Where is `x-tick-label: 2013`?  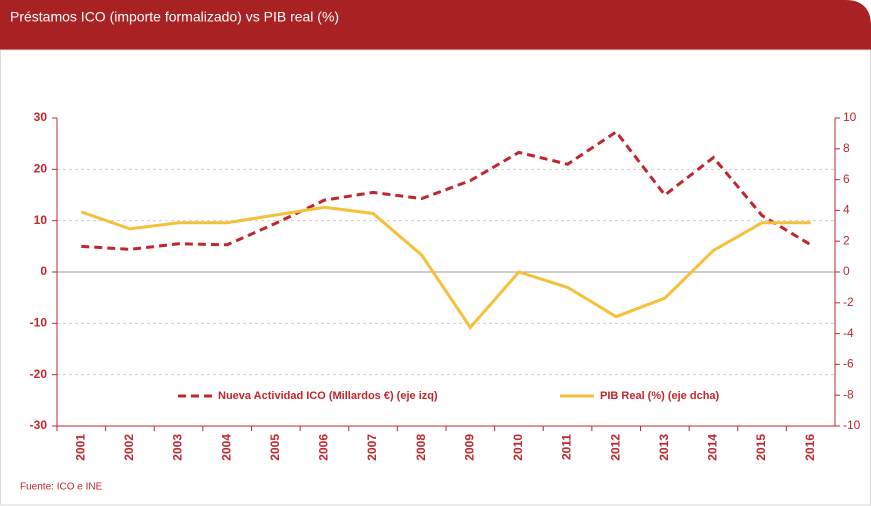
x-tick-label: 2013 is located at coordinates (664, 447).